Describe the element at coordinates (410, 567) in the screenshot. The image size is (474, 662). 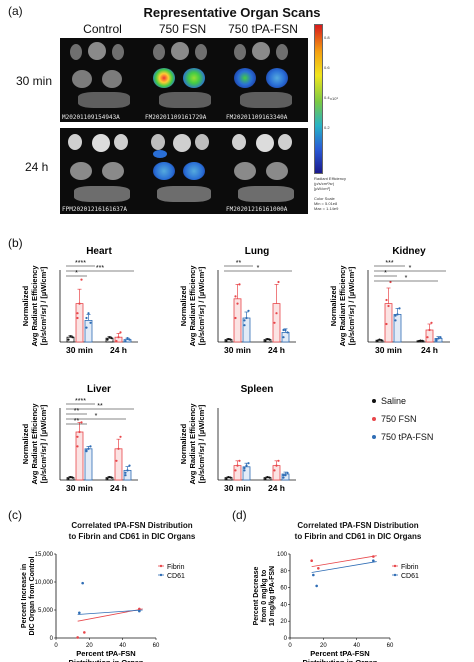
I see `legend-label: Fibrin` at that location.